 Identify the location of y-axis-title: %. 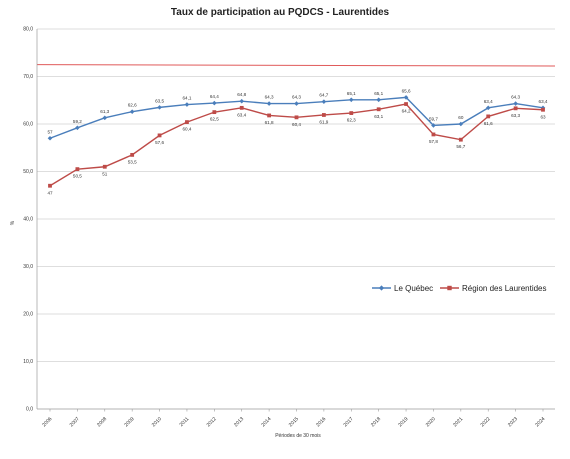
(13, 222).